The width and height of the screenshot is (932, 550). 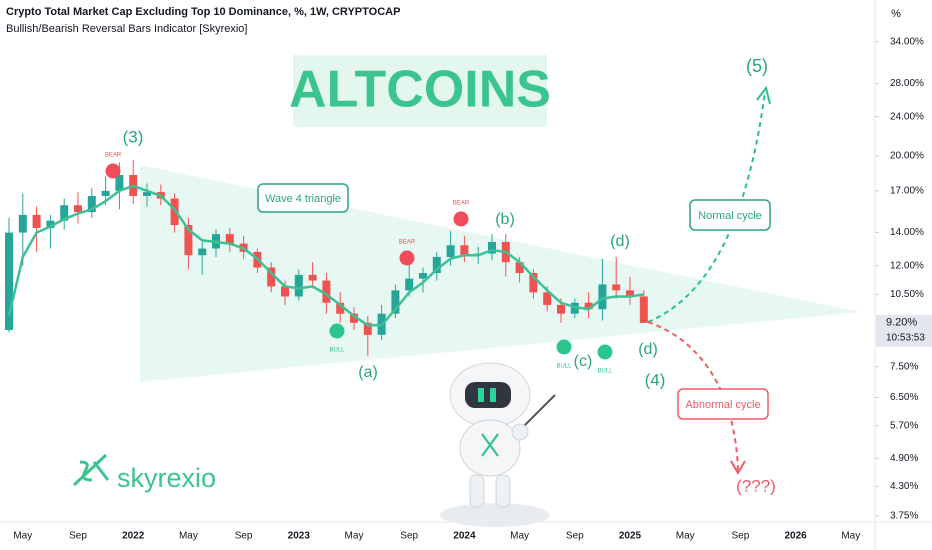 What do you see at coordinates (907, 190) in the screenshot?
I see `y-tick-label: 17.00%` at bounding box center [907, 190].